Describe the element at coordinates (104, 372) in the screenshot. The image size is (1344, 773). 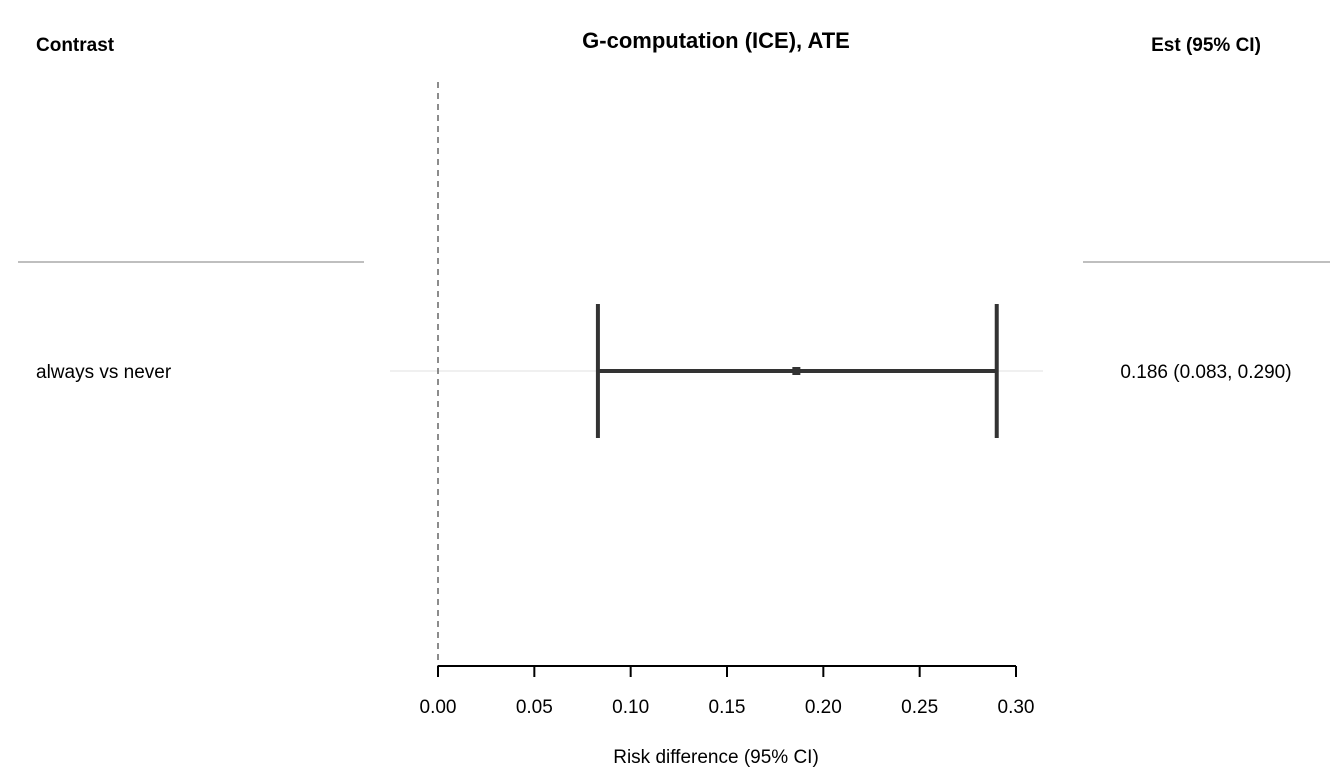
I see `row-label: always vs never` at that location.